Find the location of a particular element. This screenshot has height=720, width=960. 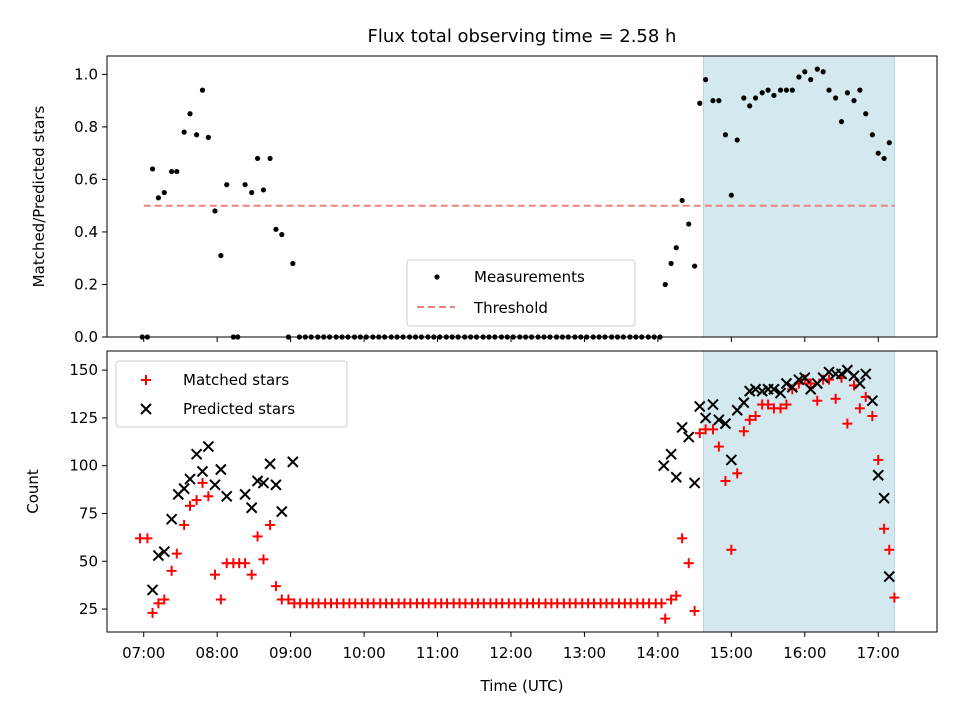

legend-matched-label: Matched stars is located at coordinates (236, 380).